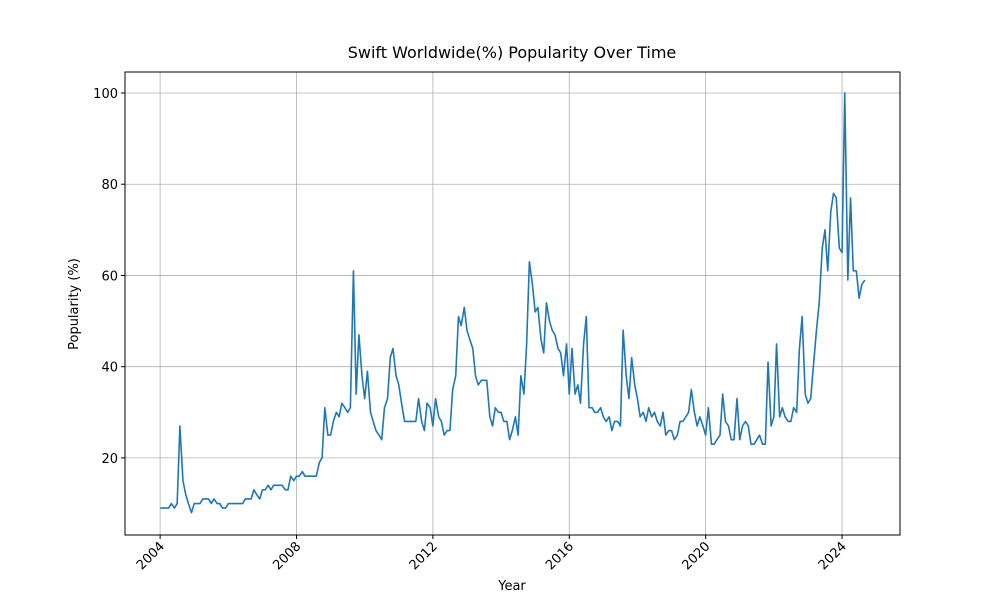 The width and height of the screenshot is (1000, 600). What do you see at coordinates (105, 94) in the screenshot?
I see `y-tick-label: 100` at bounding box center [105, 94].